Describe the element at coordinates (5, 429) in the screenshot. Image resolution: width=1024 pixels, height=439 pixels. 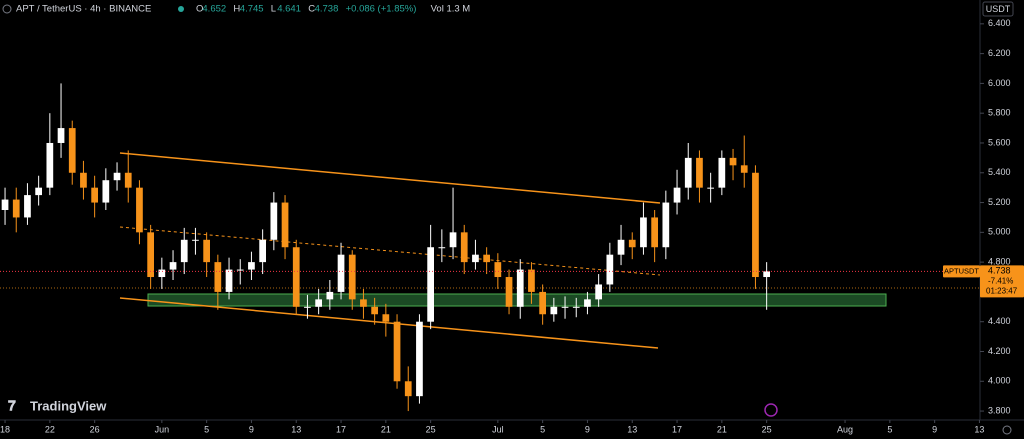
I see `x-tick-label: 18` at that location.